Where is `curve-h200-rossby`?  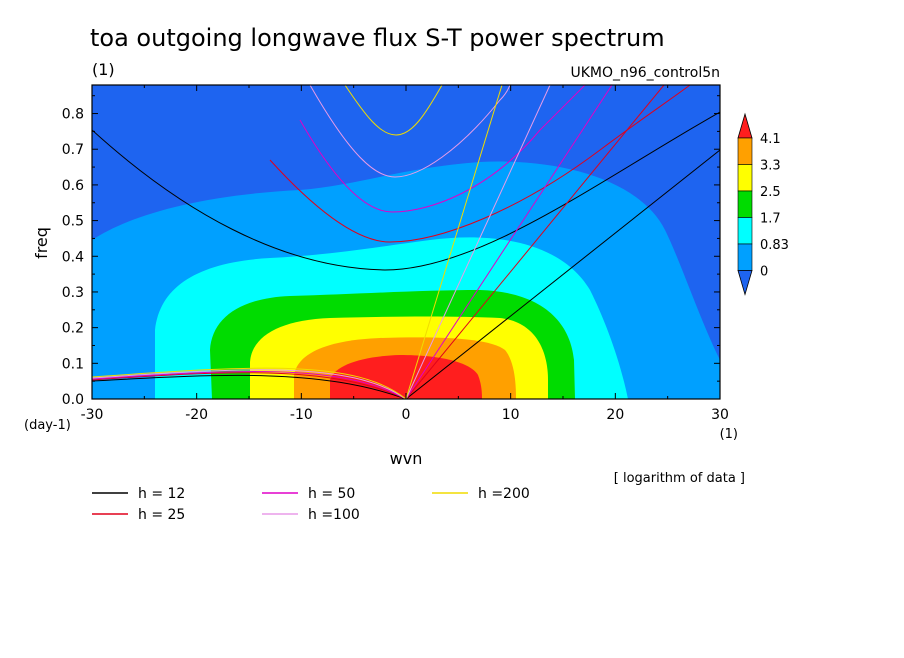
curve-h200-rossby is located at coordinates (249, 383).